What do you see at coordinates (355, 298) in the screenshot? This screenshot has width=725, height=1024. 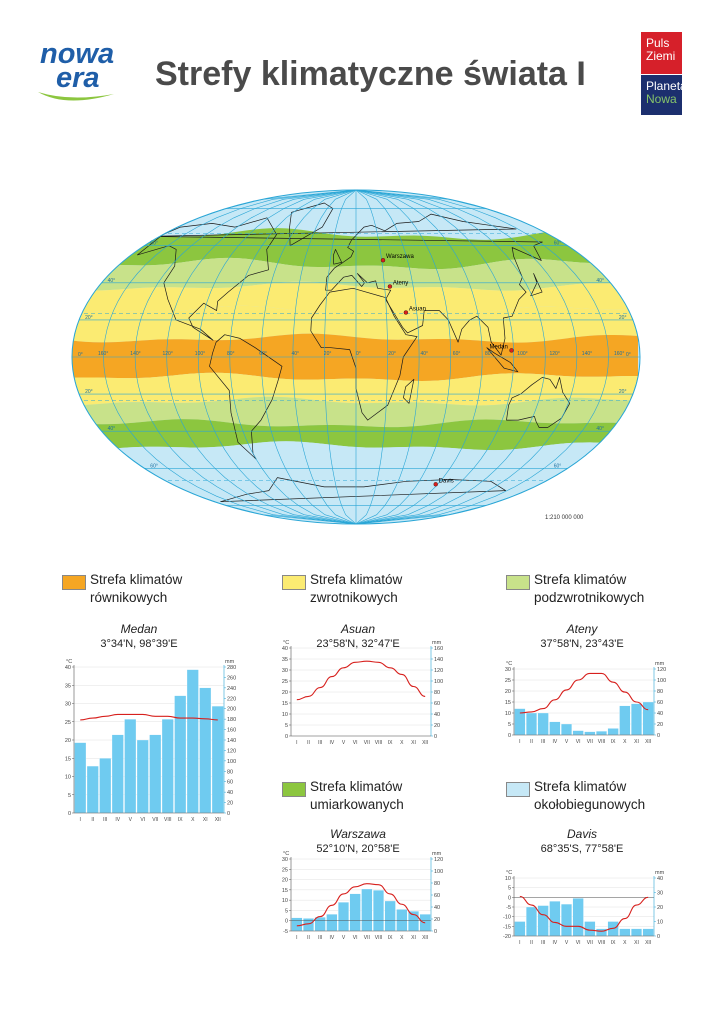 I see `zone-tropical-north` at bounding box center [355, 298].